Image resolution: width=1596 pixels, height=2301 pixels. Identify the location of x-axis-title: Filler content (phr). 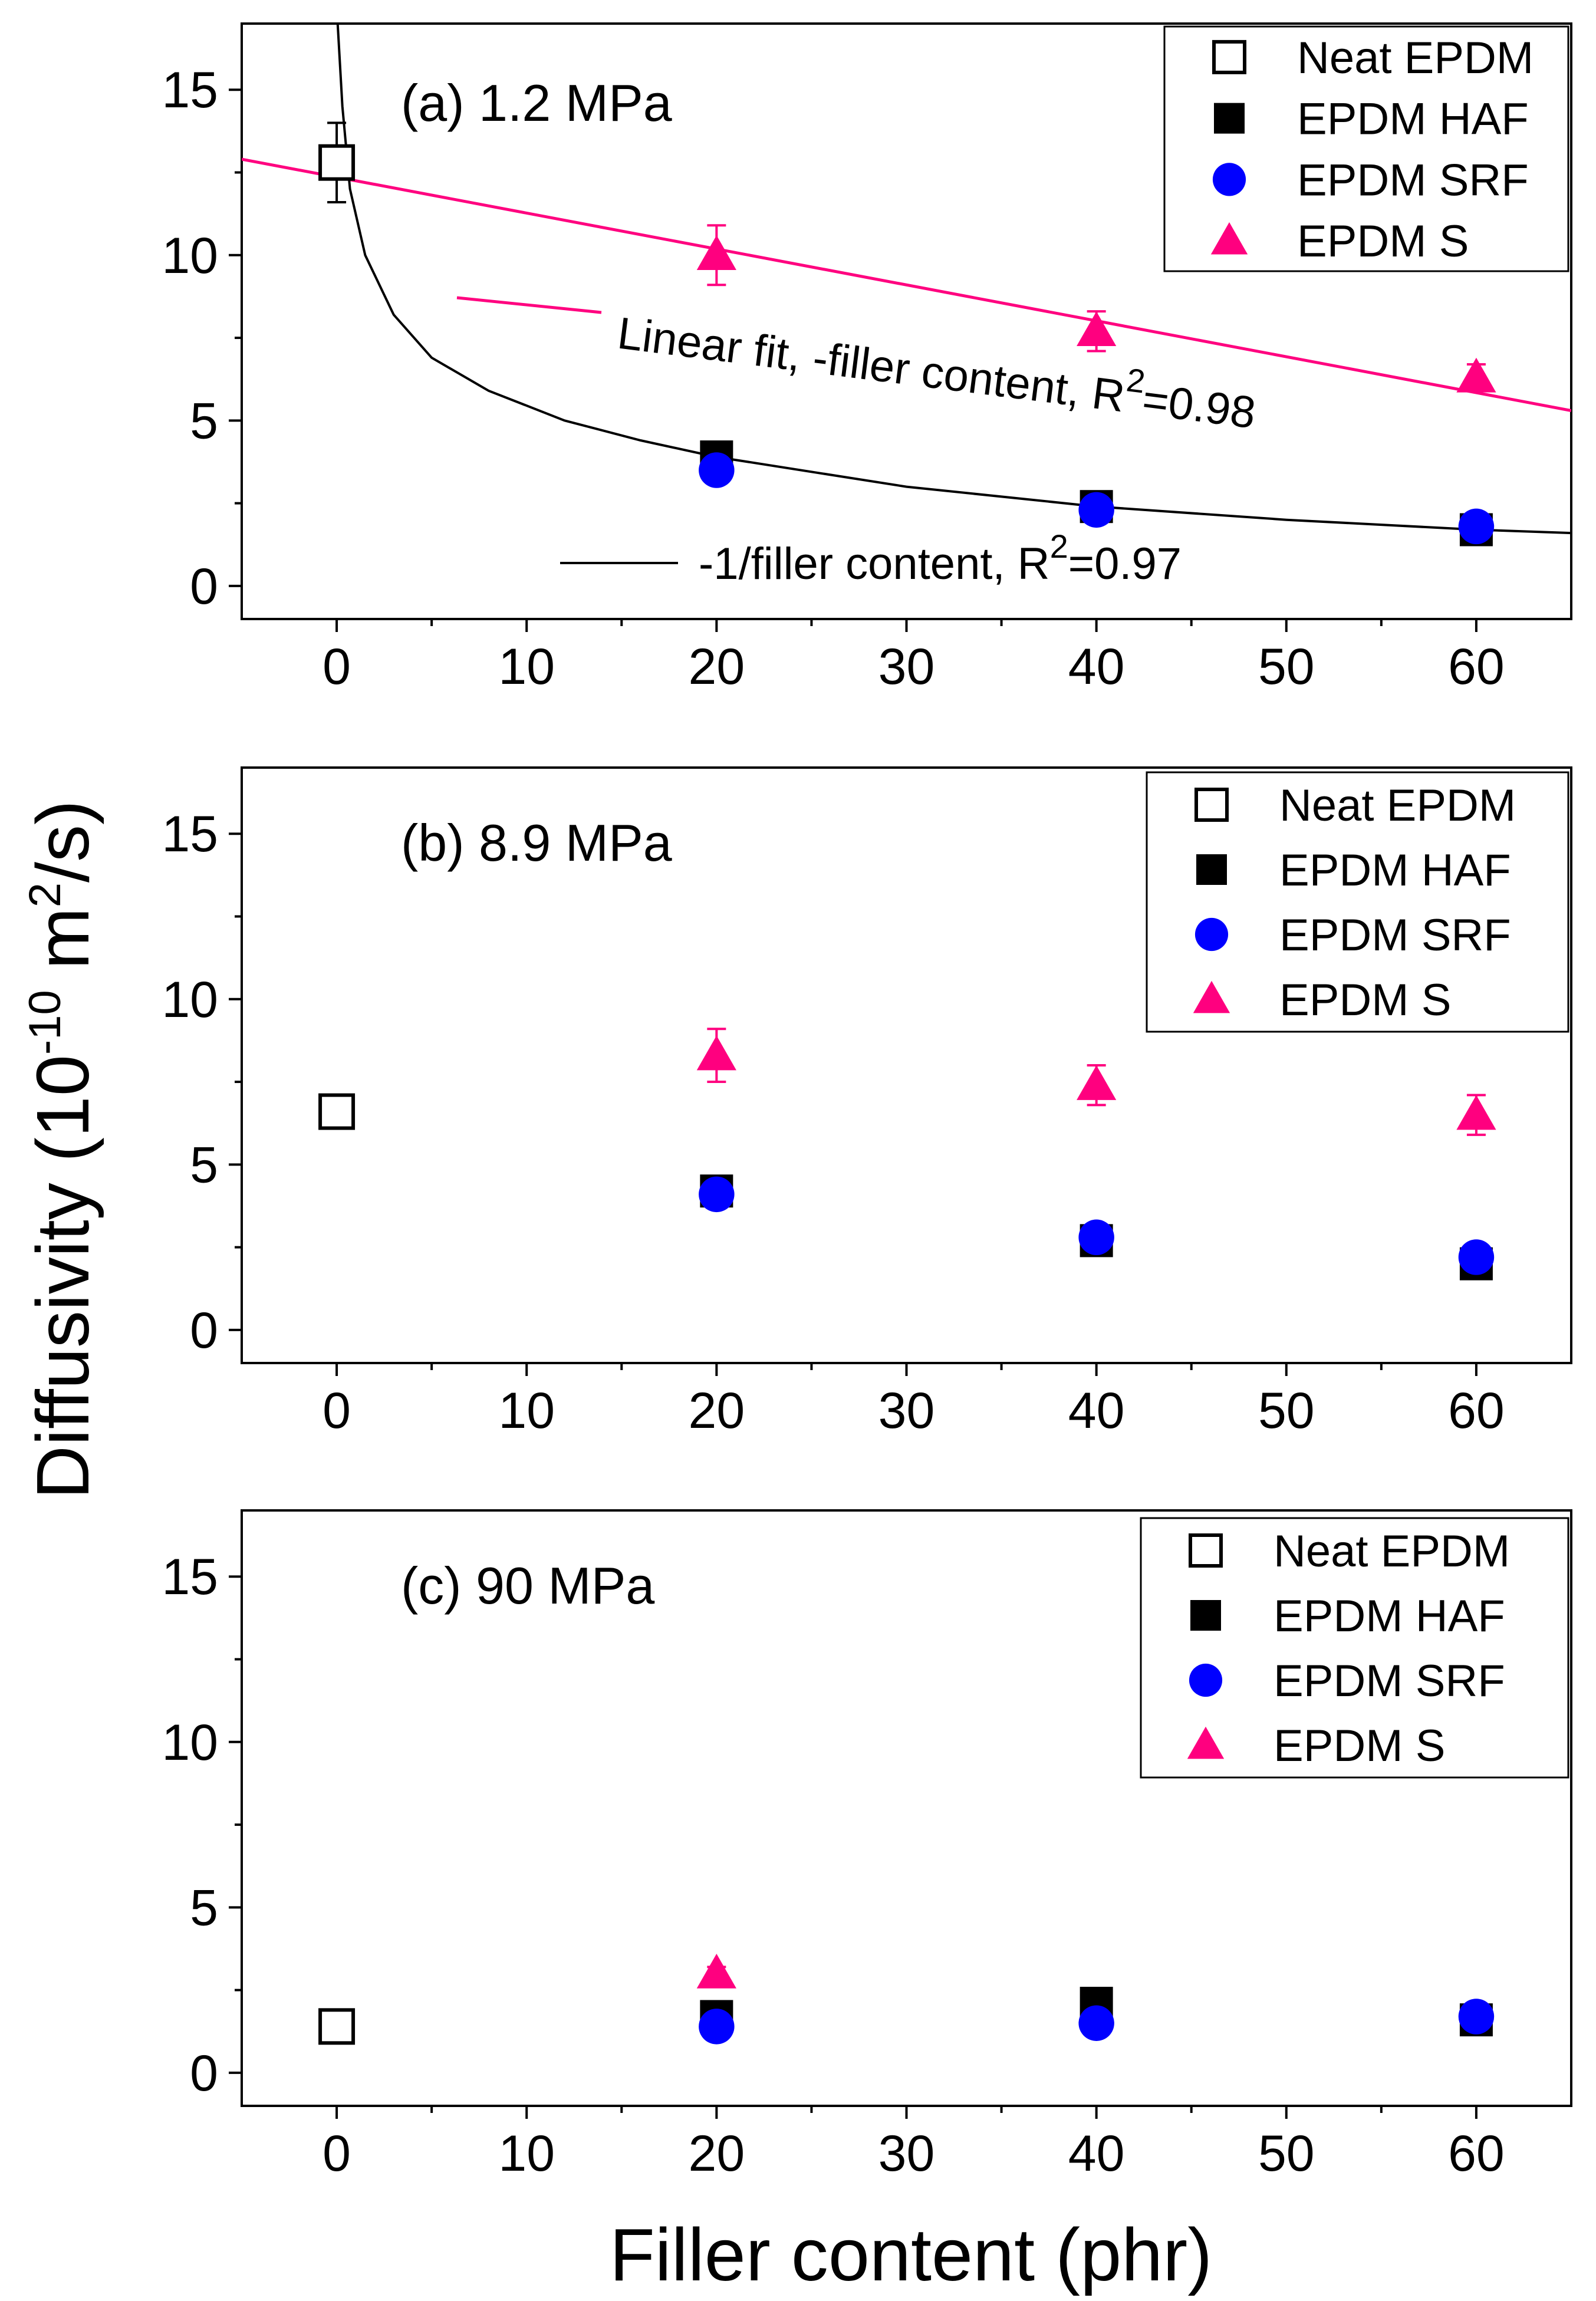
(911, 2254).